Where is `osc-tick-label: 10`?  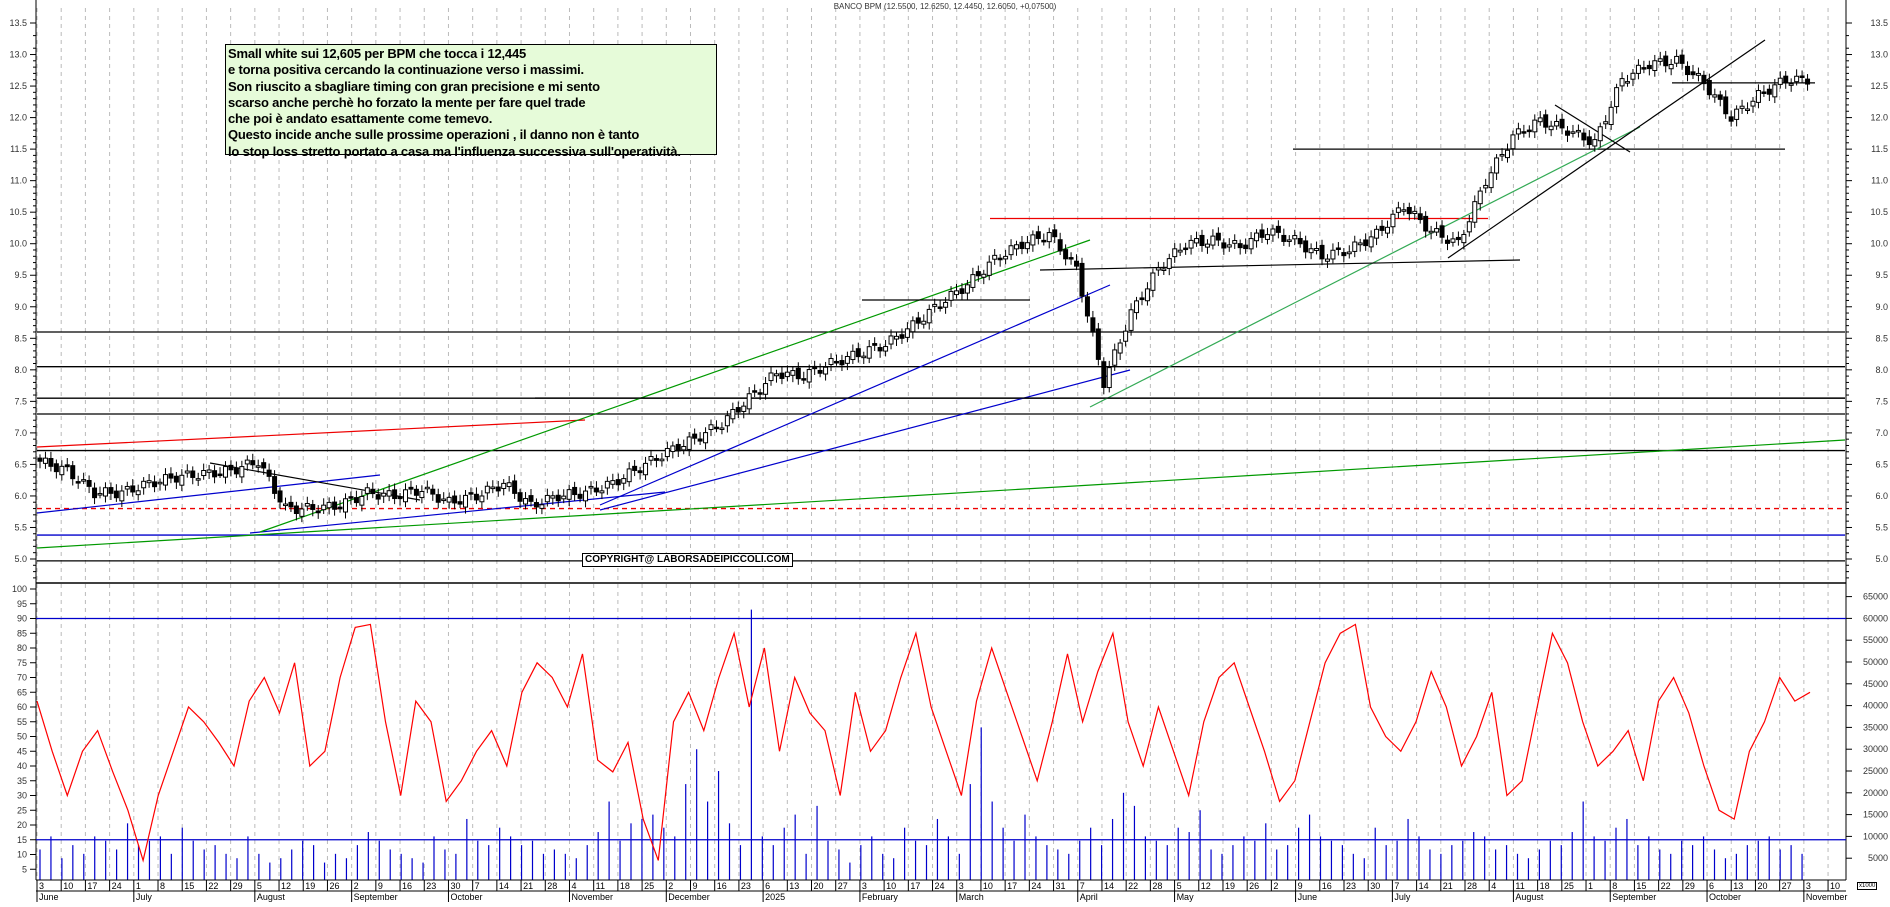 osc-tick-label: 10 is located at coordinates (22, 855).